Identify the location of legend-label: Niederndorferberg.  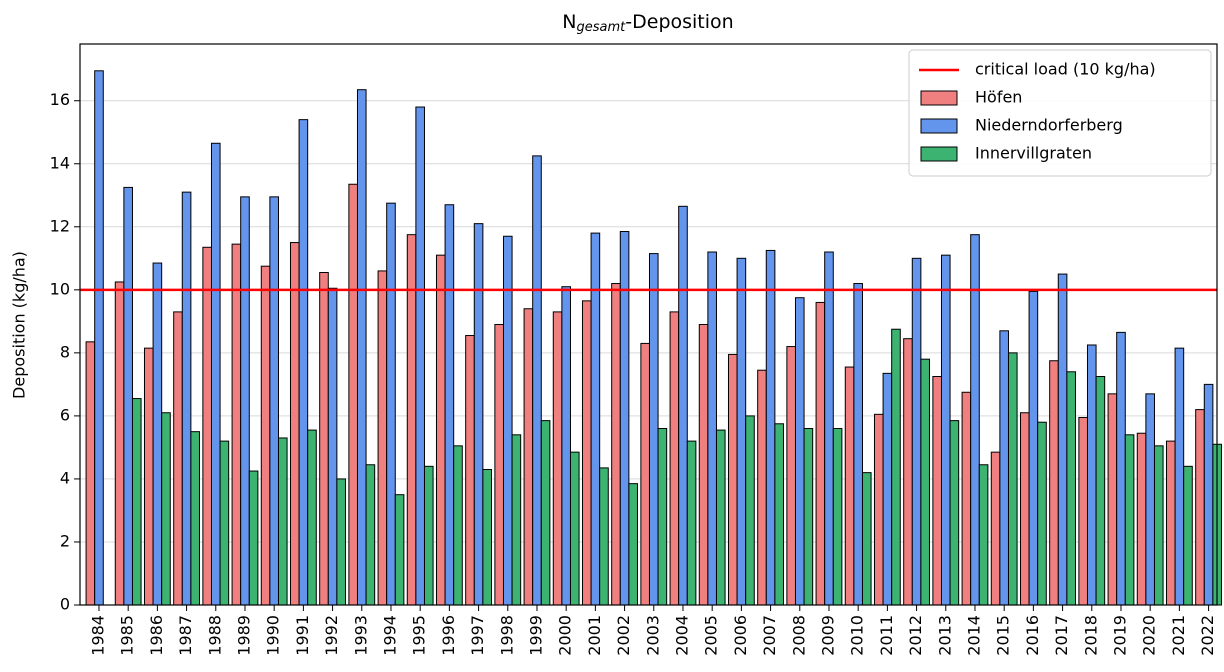
(1049, 125).